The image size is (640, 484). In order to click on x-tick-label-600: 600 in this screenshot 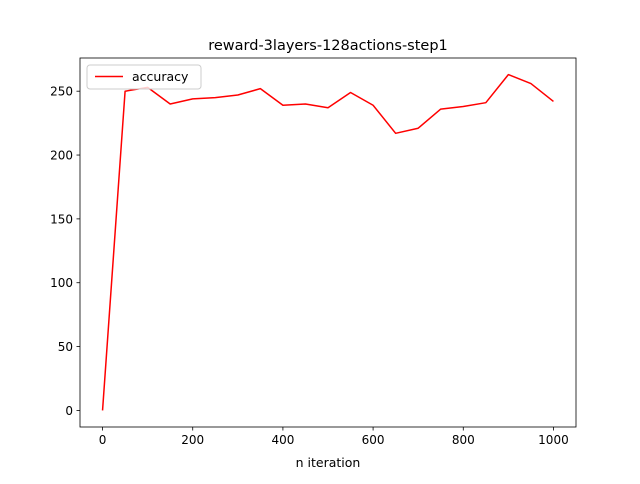, I will do `click(373, 440)`.